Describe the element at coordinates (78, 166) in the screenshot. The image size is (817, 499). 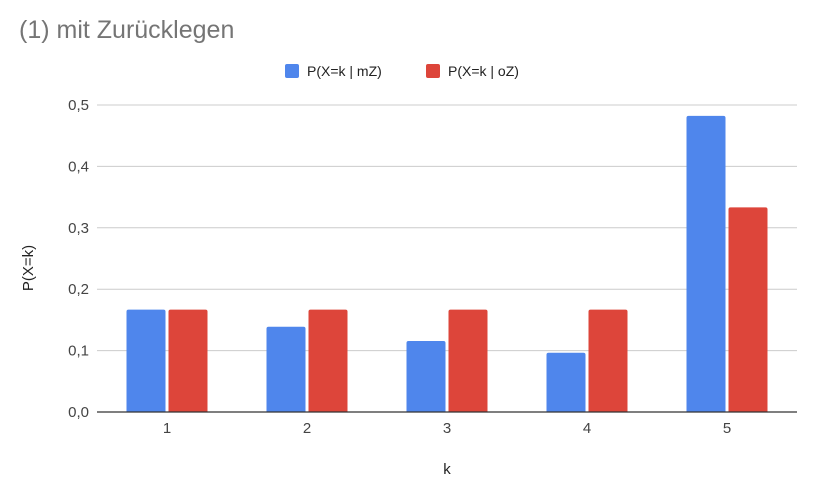
I see `y-tick-label: 0,4` at that location.